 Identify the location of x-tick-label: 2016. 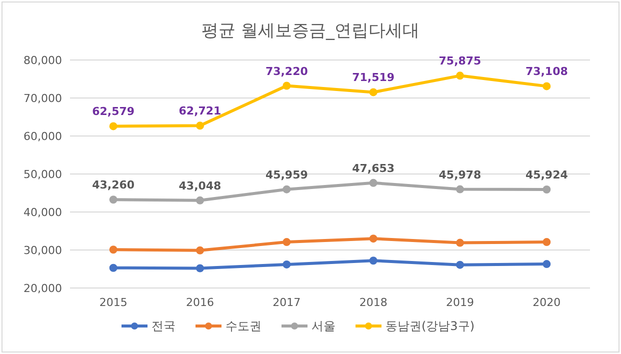
(200, 302).